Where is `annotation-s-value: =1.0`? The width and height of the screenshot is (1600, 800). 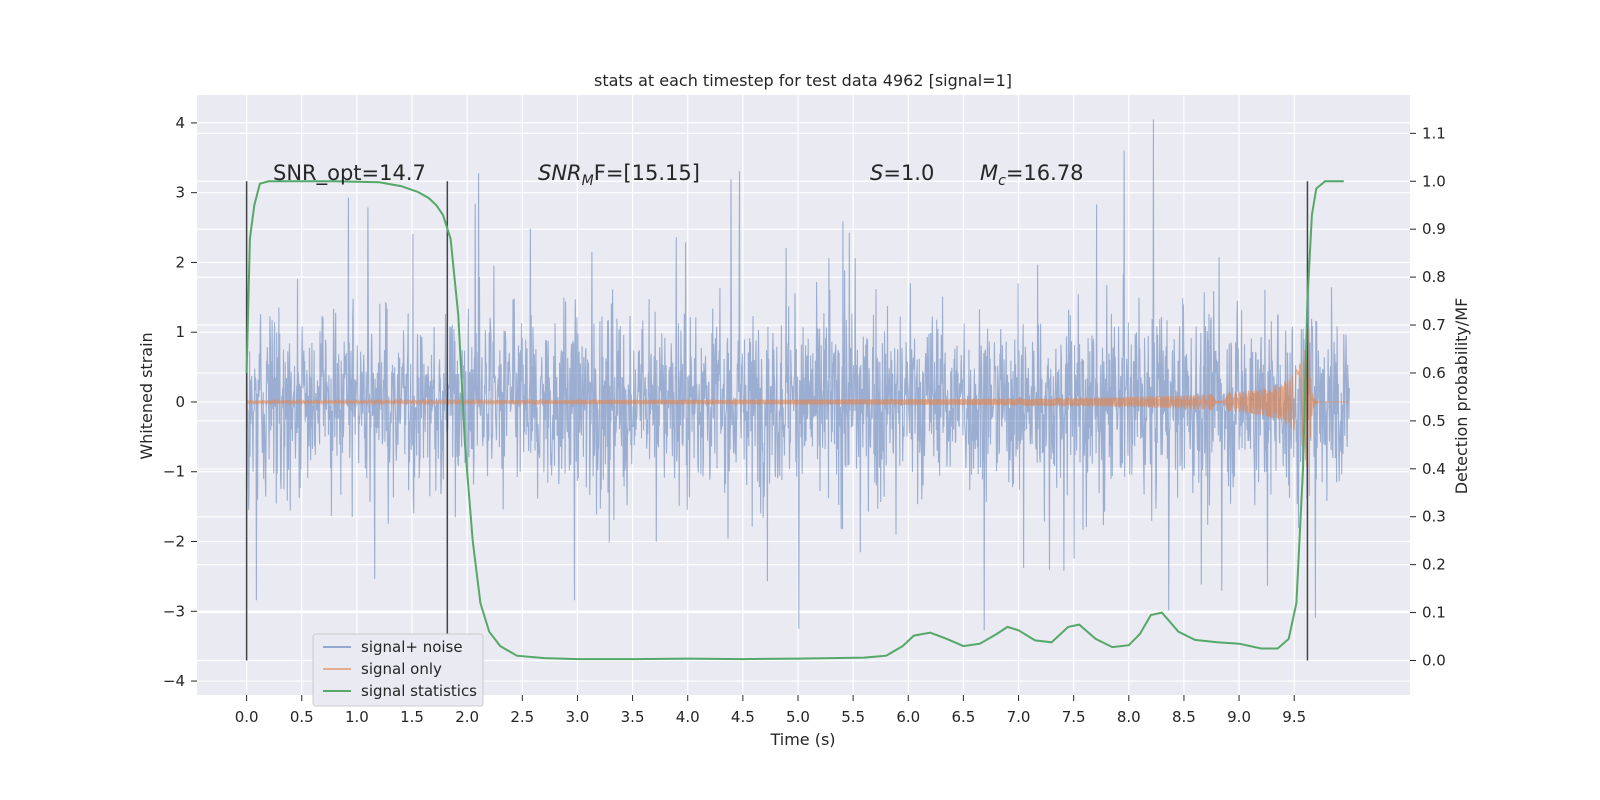
annotation-s-value: =1.0 is located at coordinates (908, 173).